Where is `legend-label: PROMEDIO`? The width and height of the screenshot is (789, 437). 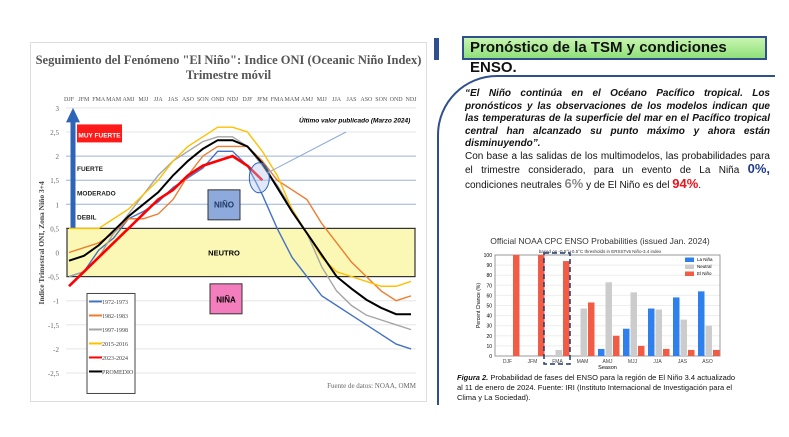
legend-label: PROMEDIO is located at coordinates (118, 373).